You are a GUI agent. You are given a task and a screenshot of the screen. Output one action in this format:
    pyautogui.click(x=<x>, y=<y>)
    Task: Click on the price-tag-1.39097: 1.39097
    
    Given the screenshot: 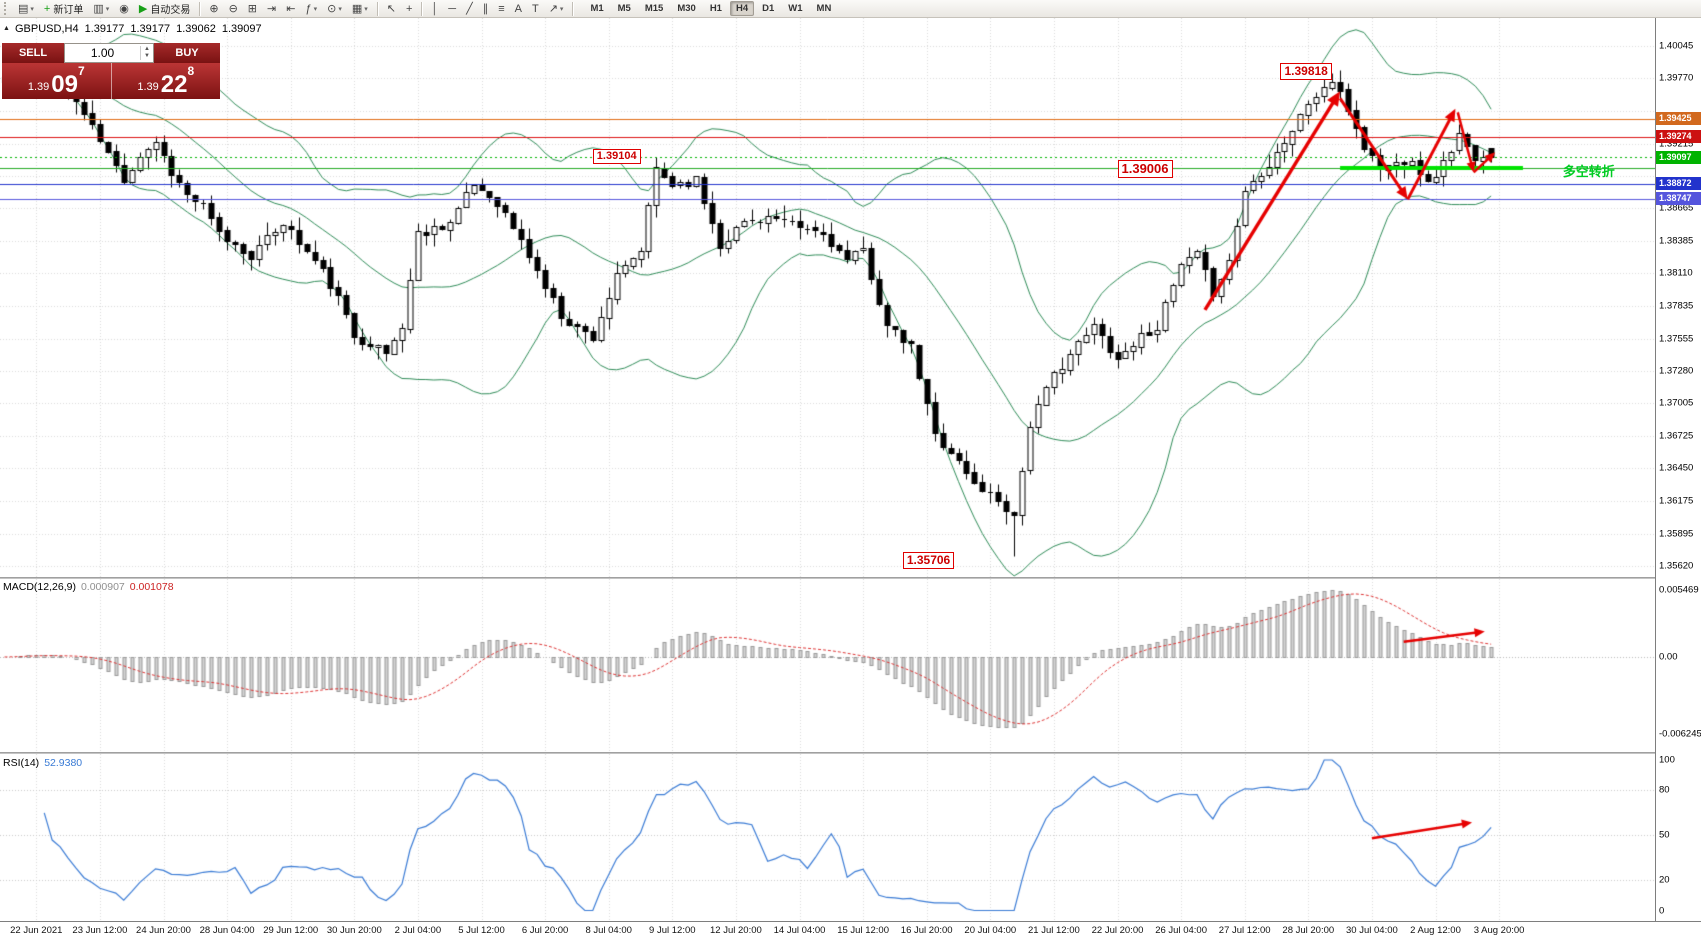 What is the action you would take?
    pyautogui.click(x=1678, y=157)
    